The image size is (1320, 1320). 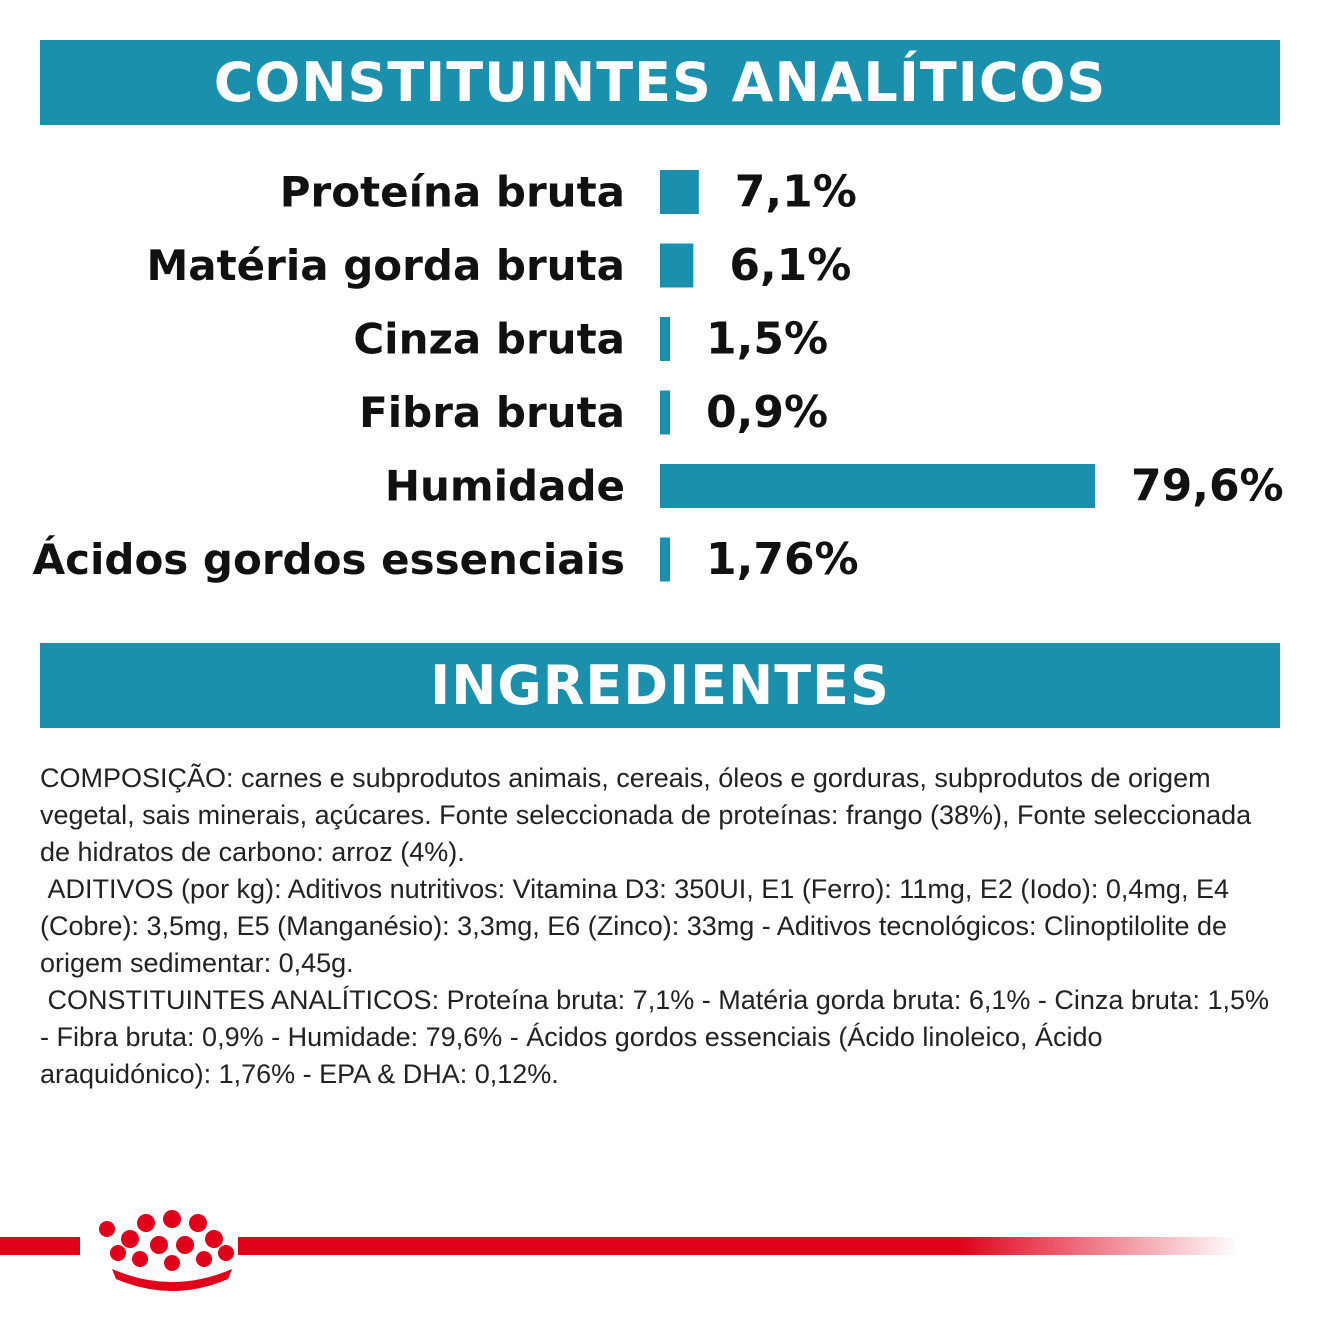 I want to click on value-label: 79,6%, so click(x=1207, y=486).